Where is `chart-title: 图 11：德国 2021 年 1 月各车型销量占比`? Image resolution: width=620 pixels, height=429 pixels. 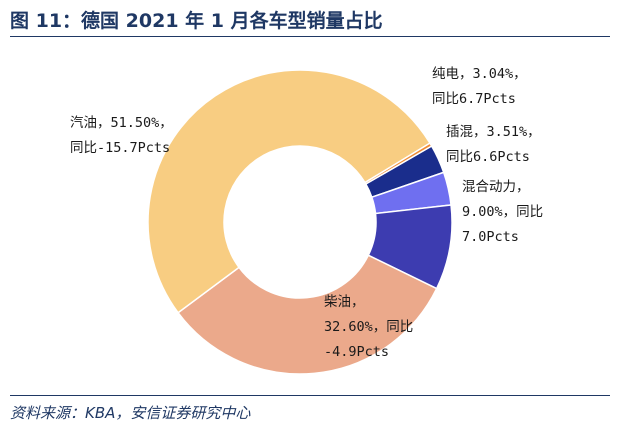
chart-title: 图 11：德国 2021 年 1 月各车型销量占比 is located at coordinates (196, 21).